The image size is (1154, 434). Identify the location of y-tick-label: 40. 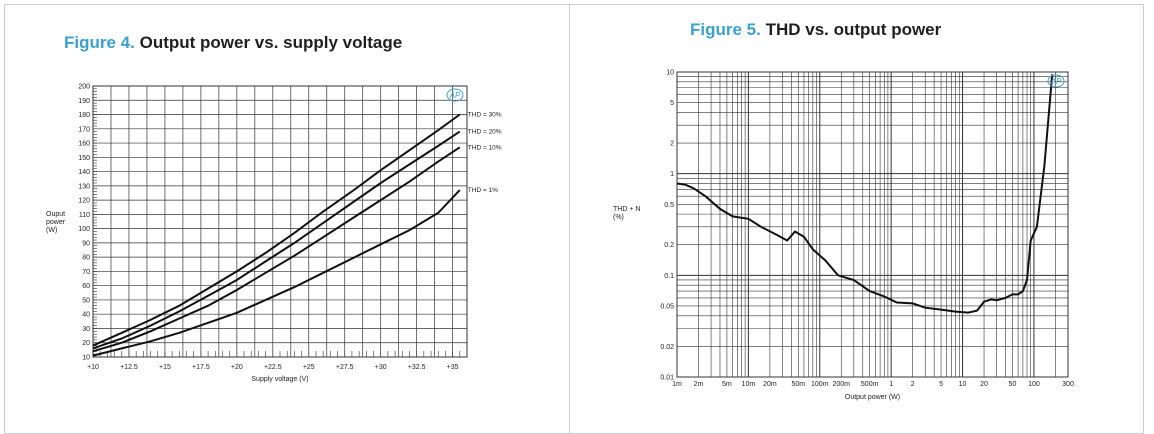
(86, 315).